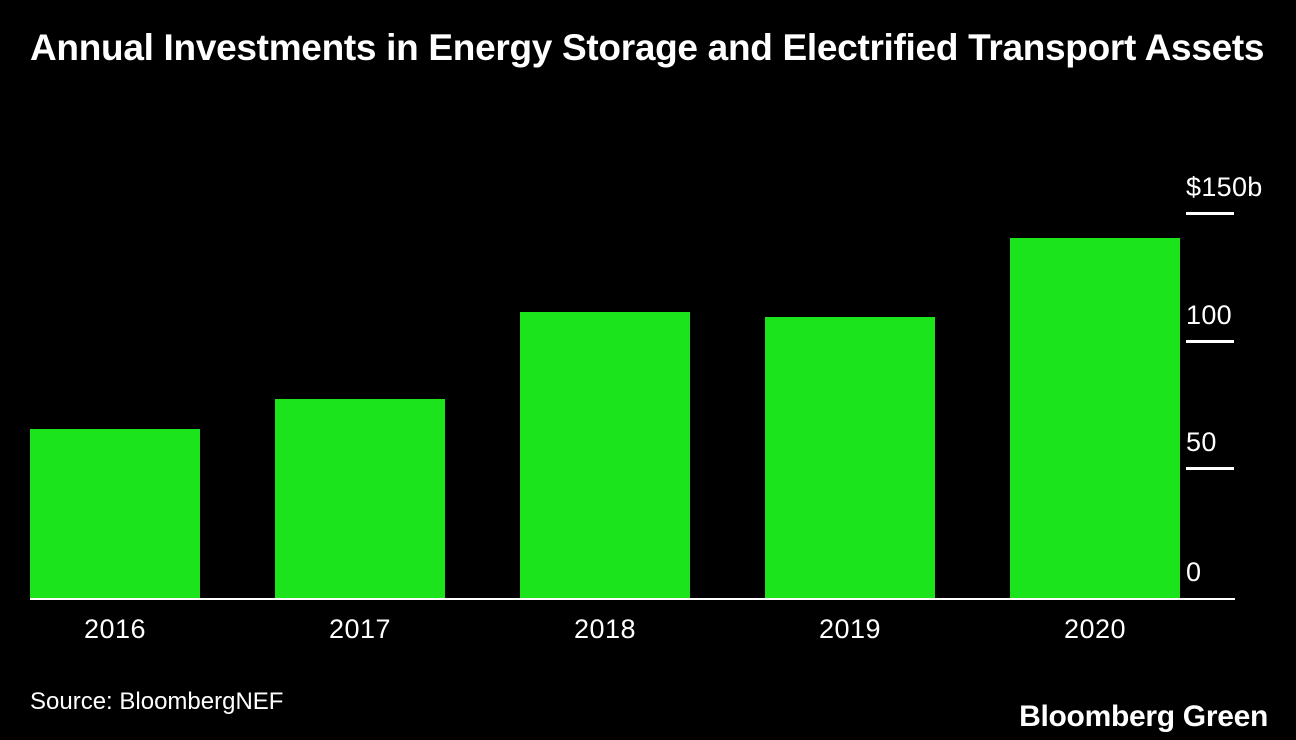 Image resolution: width=1296 pixels, height=740 pixels. Describe the element at coordinates (360, 498) in the screenshot. I see `bar-2017` at that location.